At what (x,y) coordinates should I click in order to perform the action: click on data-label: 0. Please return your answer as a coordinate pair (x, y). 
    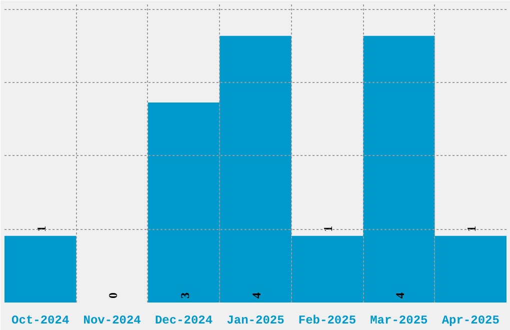
    Looking at the image, I should click on (113, 295).